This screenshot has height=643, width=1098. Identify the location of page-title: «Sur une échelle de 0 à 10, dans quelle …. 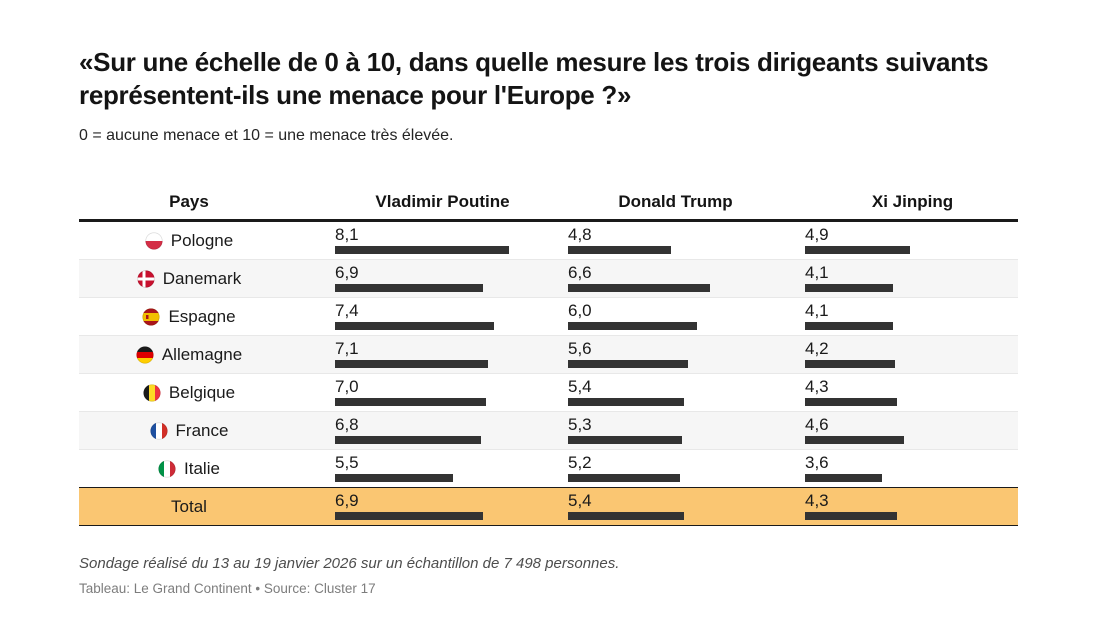
(534, 78).